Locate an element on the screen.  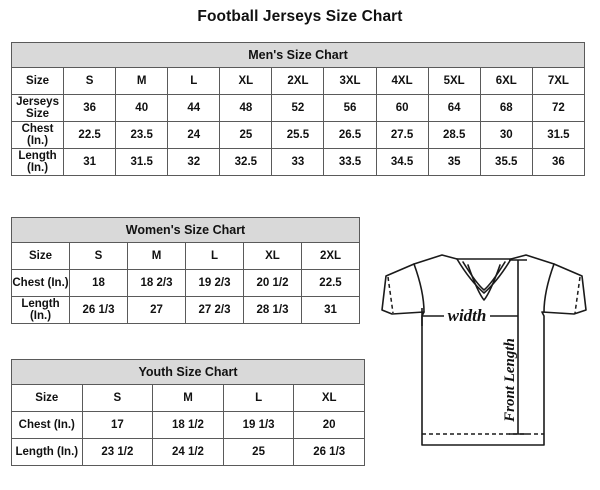
youth-caption-row: Youth Size Chart is located at coordinates (188, 372).